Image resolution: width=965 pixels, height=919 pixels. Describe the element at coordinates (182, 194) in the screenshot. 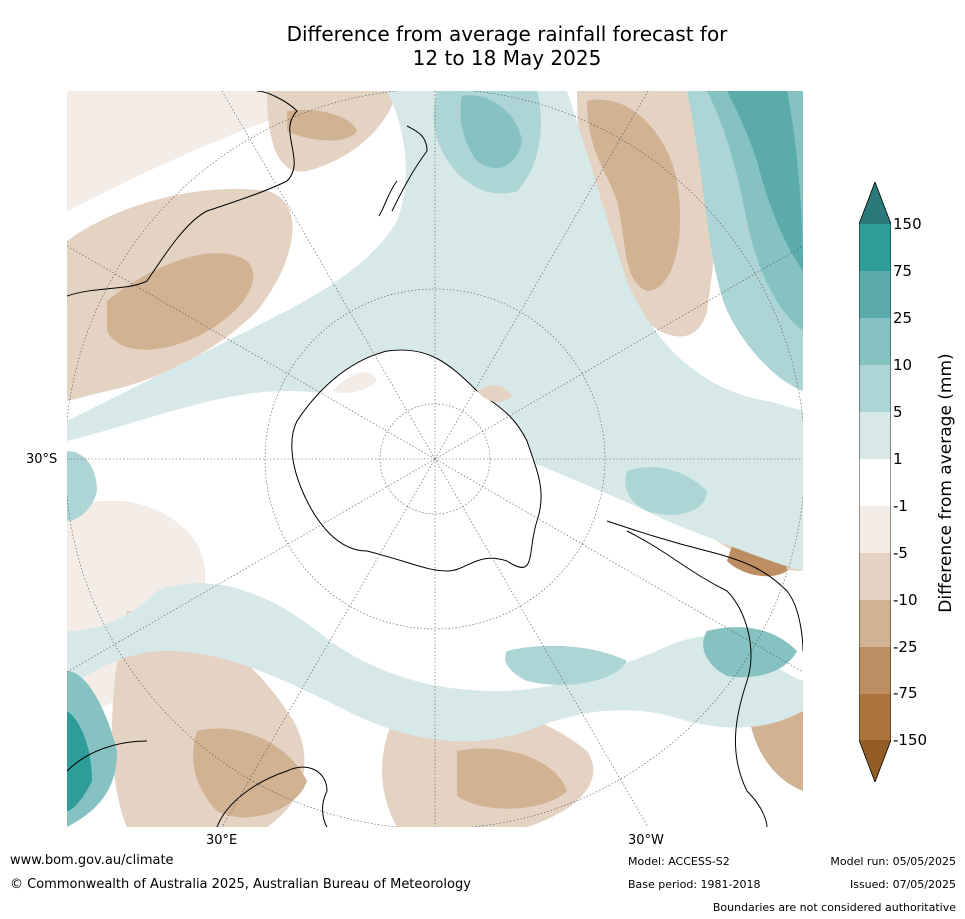

I see `australia-coast` at that location.